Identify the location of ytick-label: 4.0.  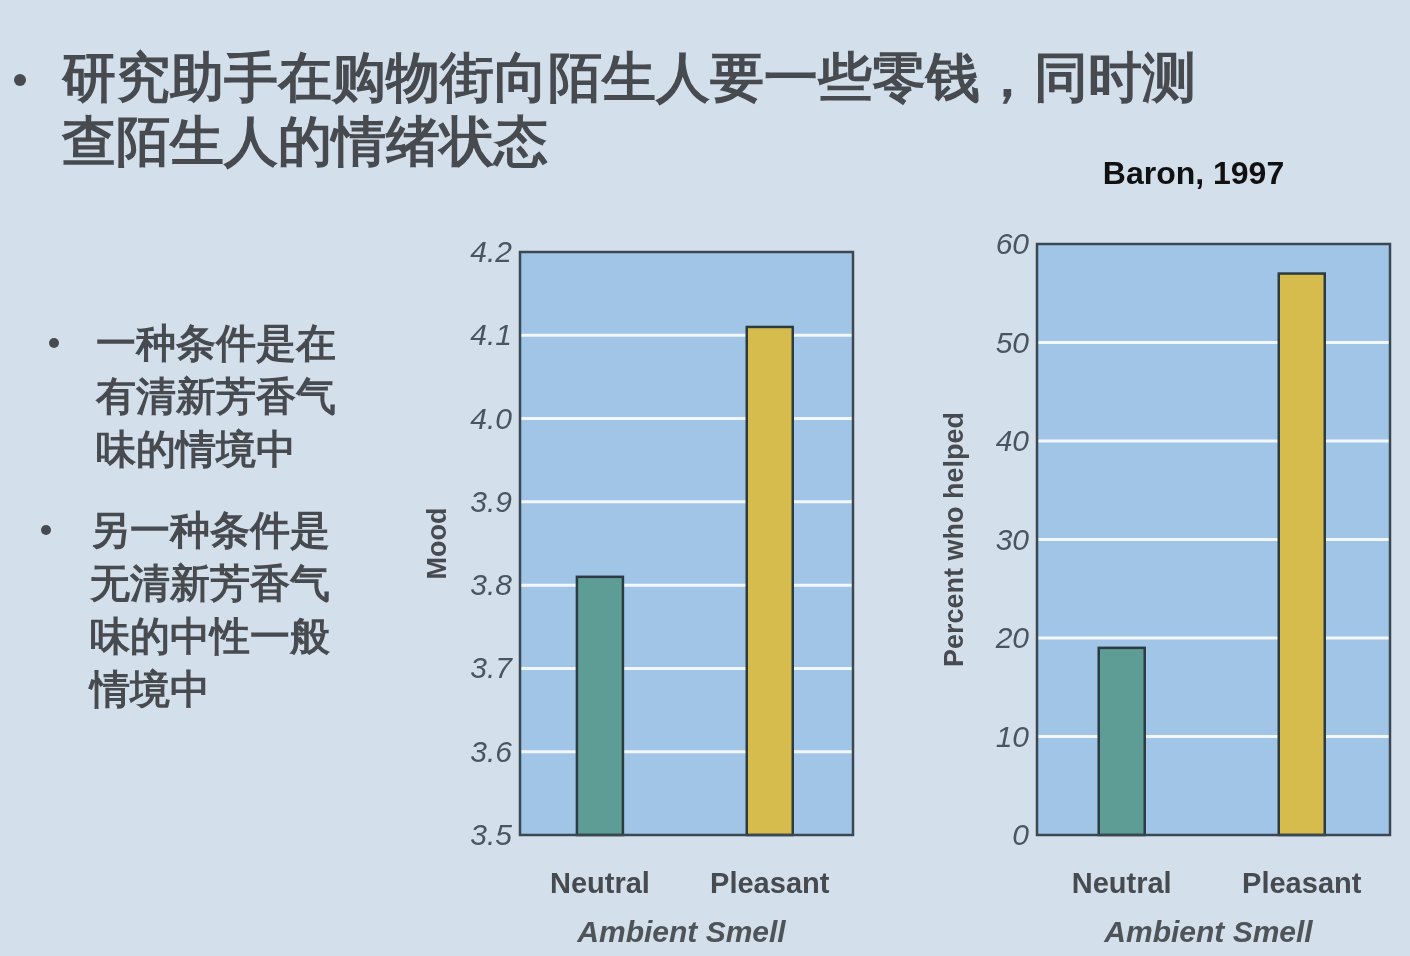
(491, 418).